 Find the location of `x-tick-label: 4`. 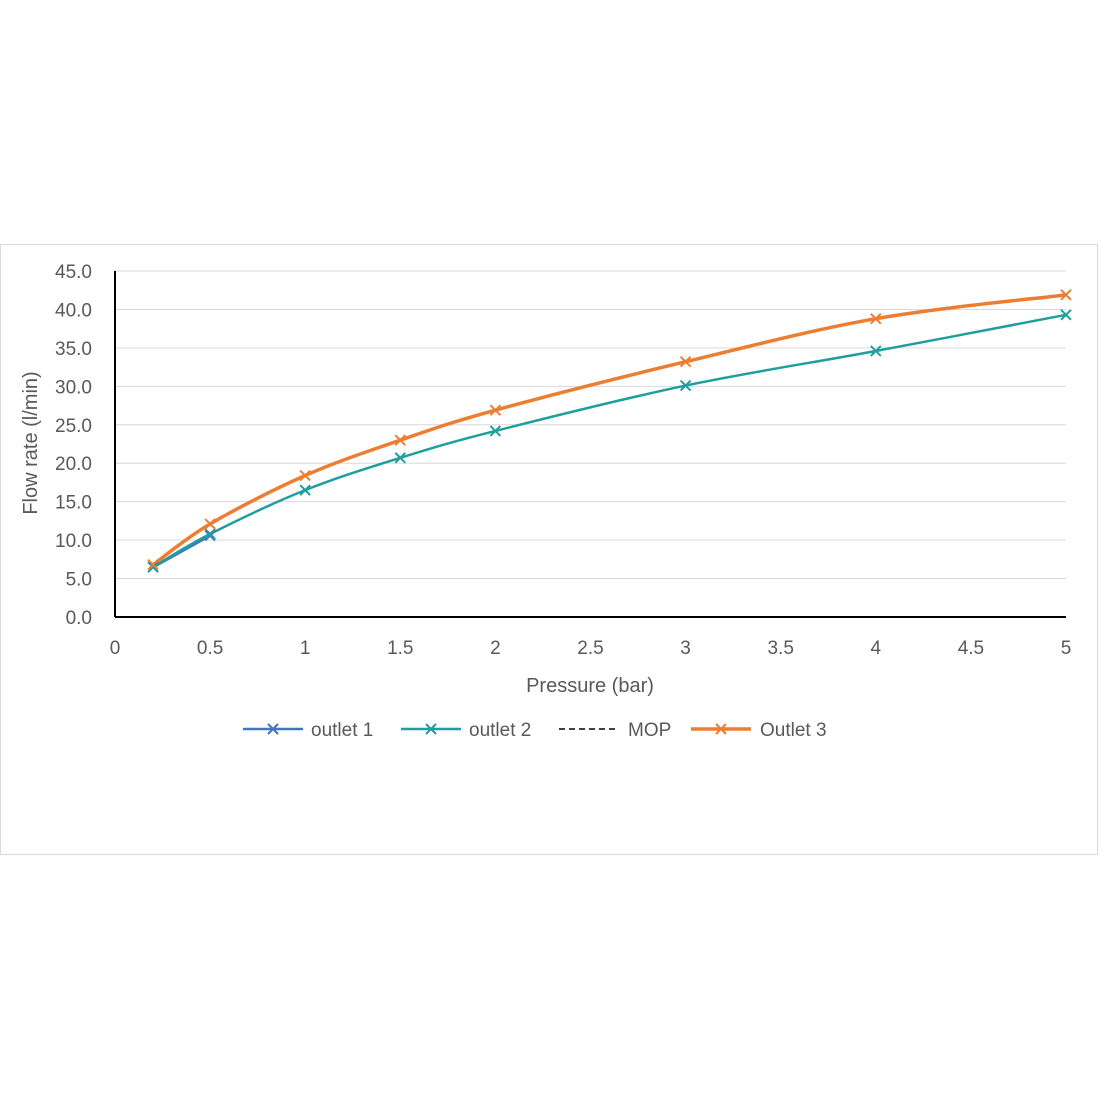

x-tick-label: 4 is located at coordinates (876, 648).